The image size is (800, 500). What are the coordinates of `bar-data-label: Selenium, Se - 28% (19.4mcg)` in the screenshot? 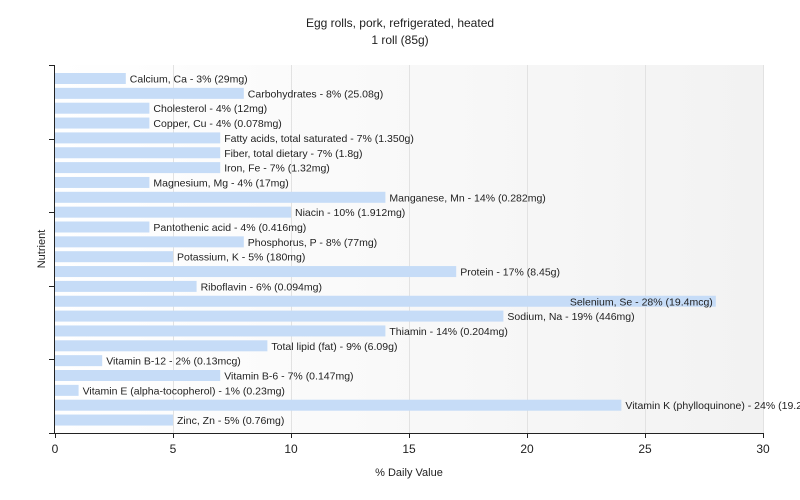 It's located at (641, 302).